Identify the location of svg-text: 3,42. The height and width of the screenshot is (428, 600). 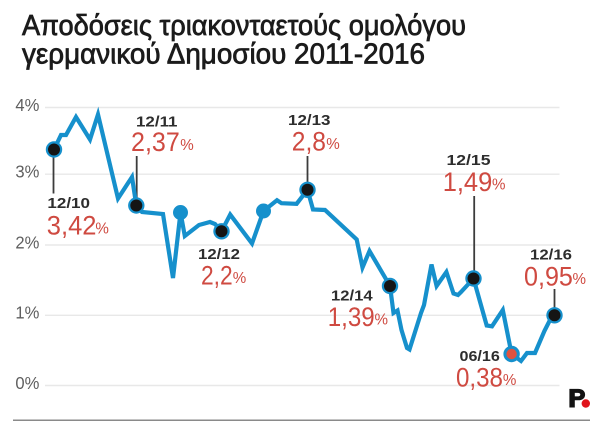
(72, 226).